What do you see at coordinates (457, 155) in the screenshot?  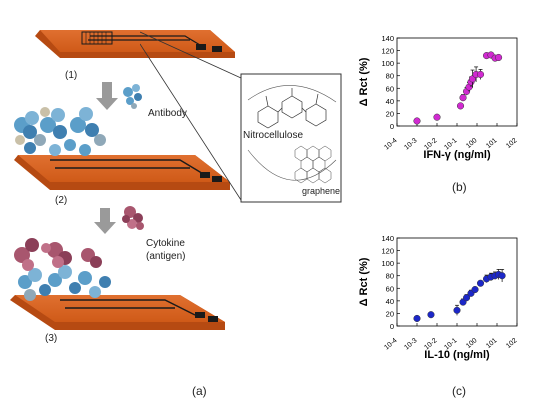 I see `ifn-x-axis-label: IFN-γ (ng/ml)` at bounding box center [457, 155].